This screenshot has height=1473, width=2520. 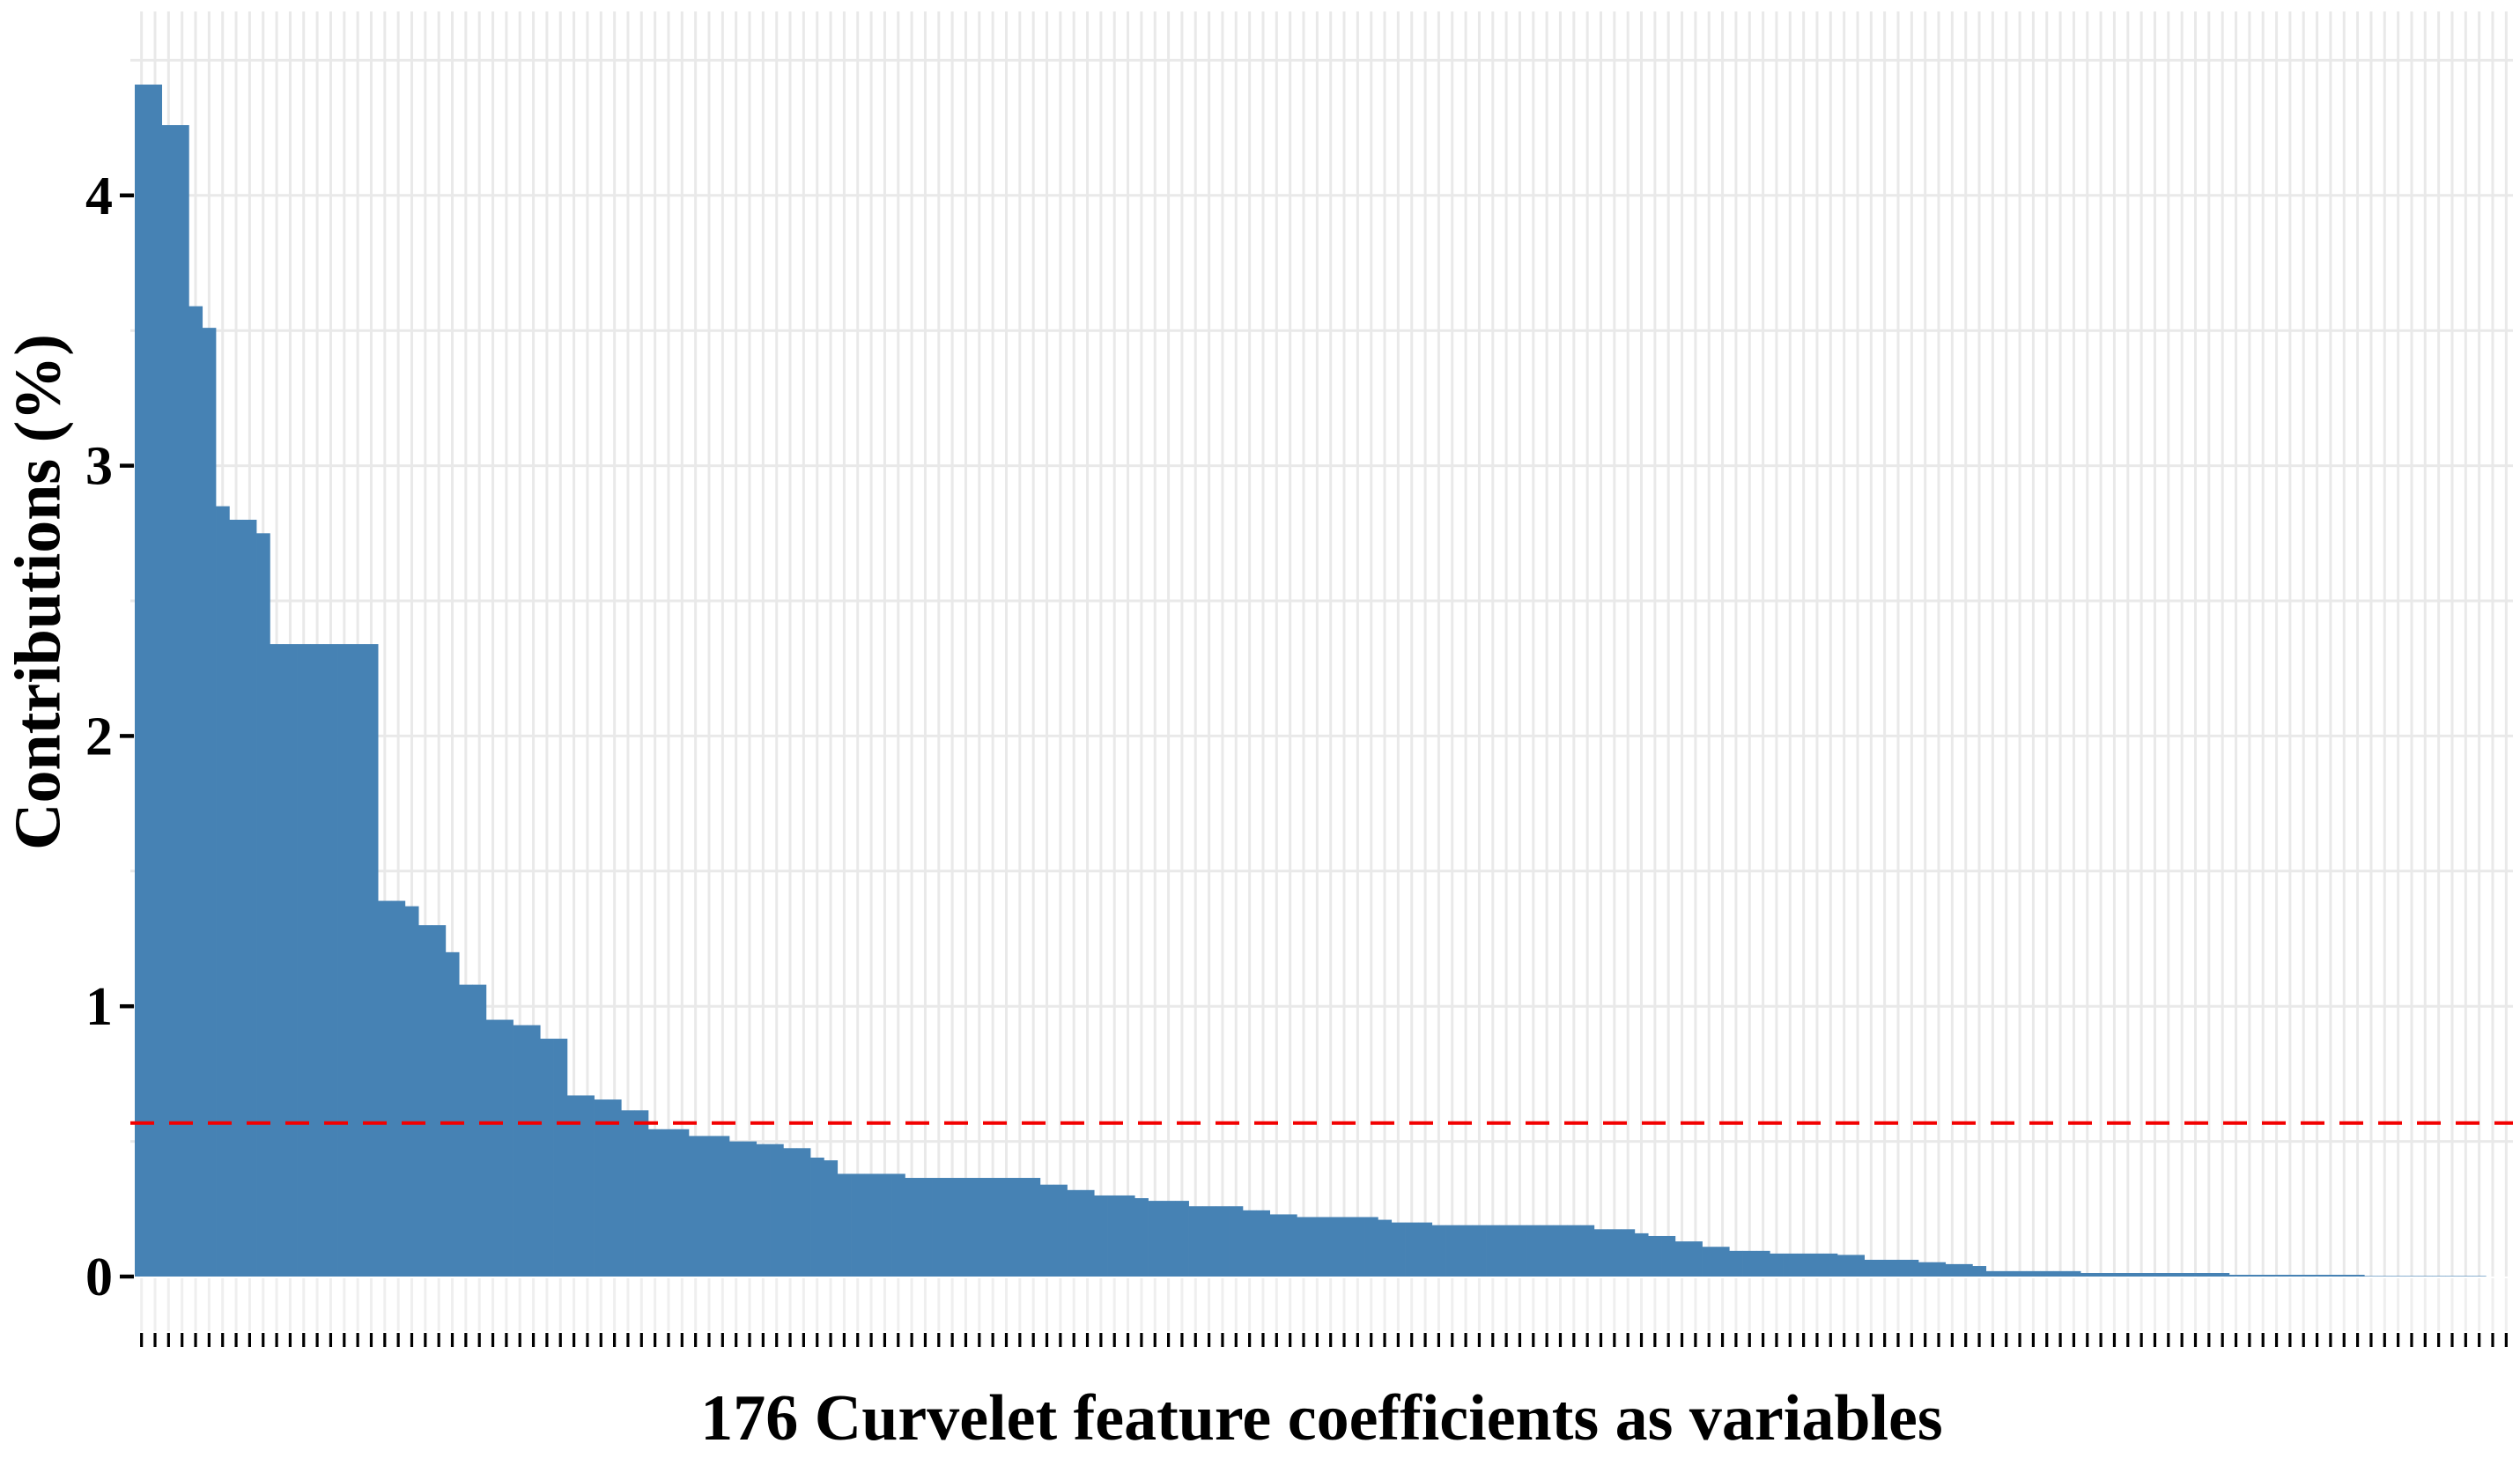 What do you see at coordinates (99, 196) in the screenshot?
I see `y-tick-label: 4` at bounding box center [99, 196].